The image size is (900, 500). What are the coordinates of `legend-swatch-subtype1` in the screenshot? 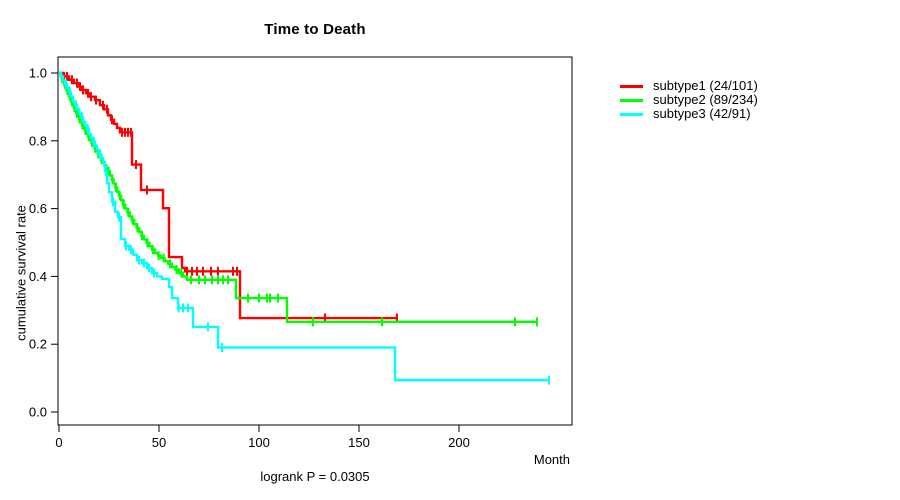 It's located at (631, 86).